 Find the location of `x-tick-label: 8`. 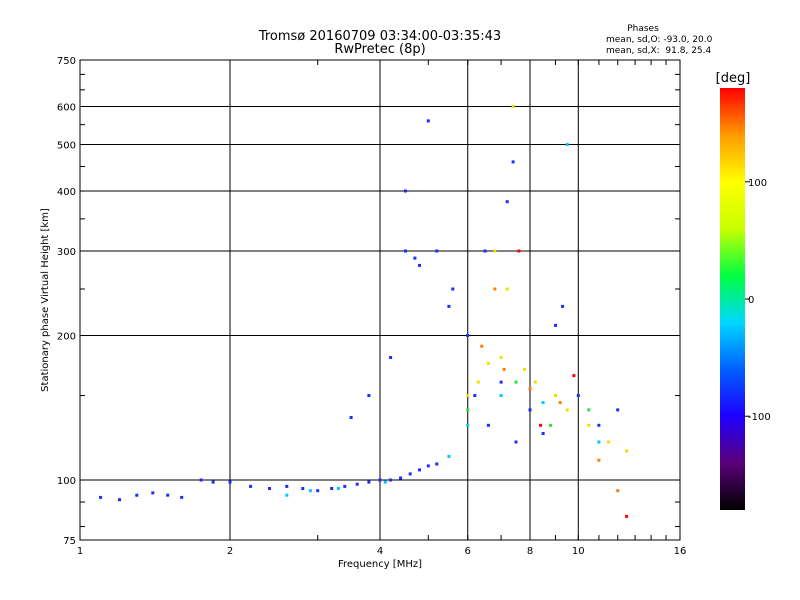

x-tick-label: 8 is located at coordinates (530, 551).